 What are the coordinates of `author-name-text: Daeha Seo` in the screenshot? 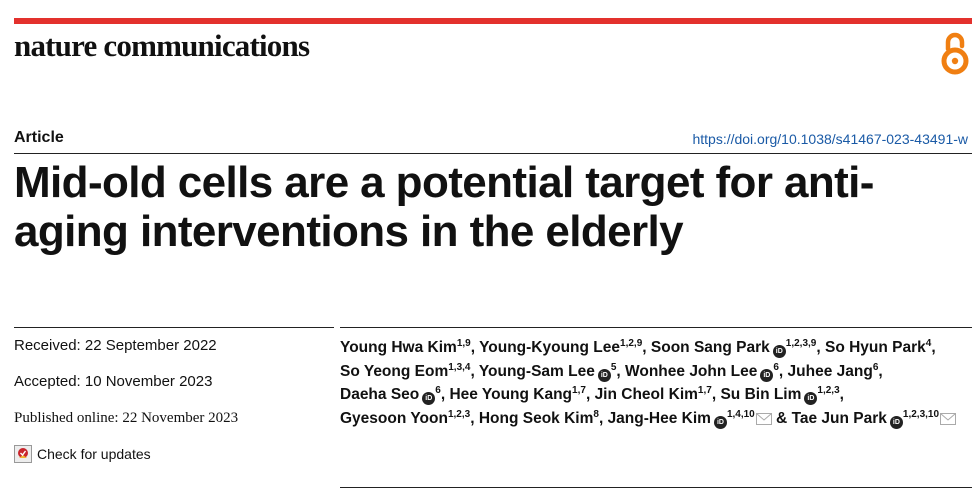 It's located at (380, 394).